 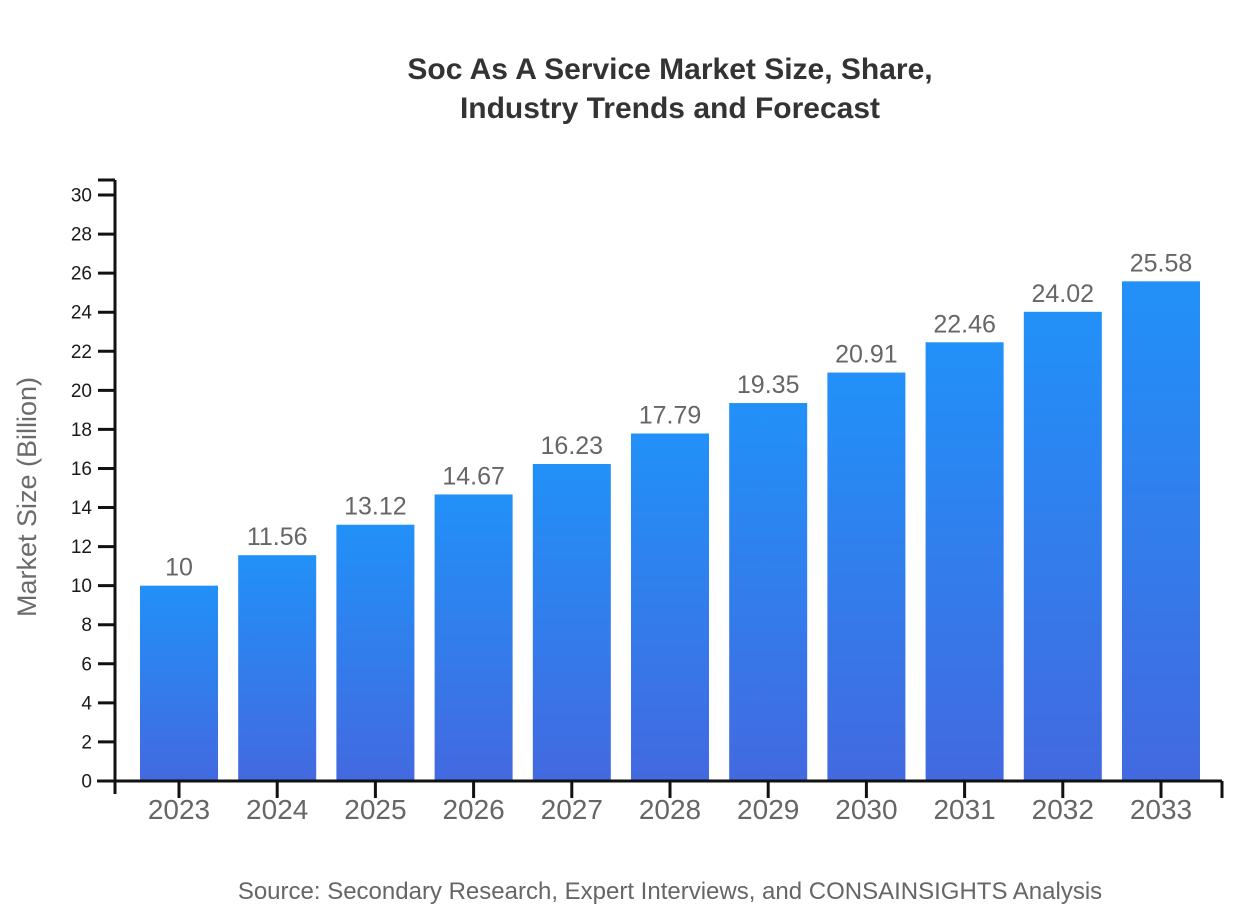 What do you see at coordinates (572, 809) in the screenshot?
I see `x-tick-label: 2027` at bounding box center [572, 809].